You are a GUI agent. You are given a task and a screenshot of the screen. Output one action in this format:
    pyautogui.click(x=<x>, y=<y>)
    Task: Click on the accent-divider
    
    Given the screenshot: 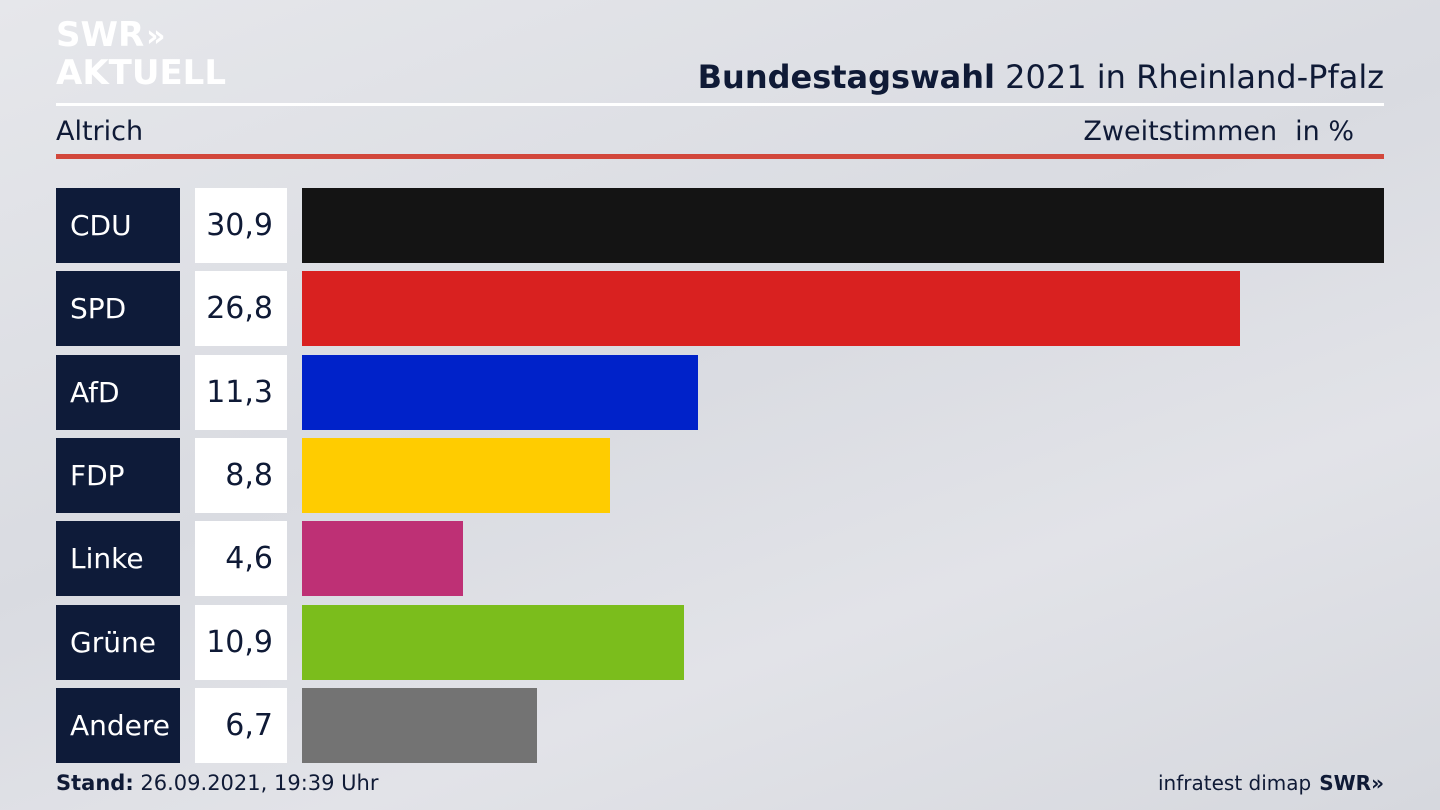 What is the action you would take?
    pyautogui.click(x=720, y=156)
    